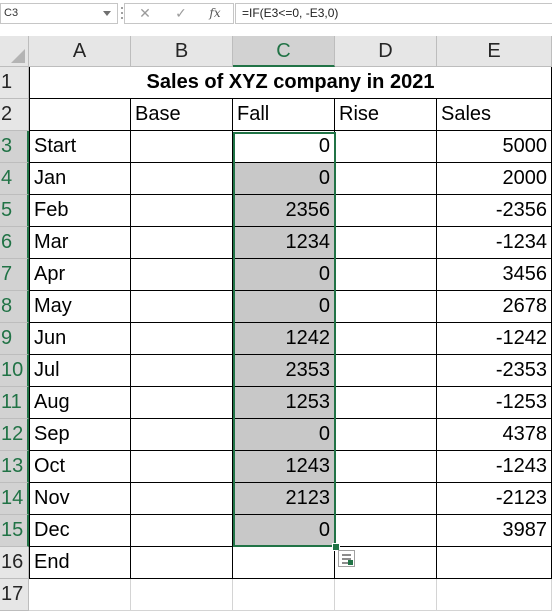 The height and width of the screenshot is (611, 552). I want to click on cell-e3: 5000, so click(494, 147).